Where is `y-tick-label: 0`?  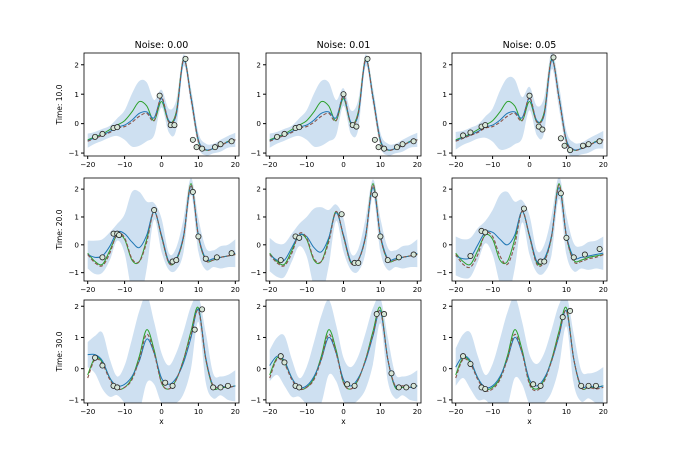 y-tick-label: 0 is located at coordinates (258, 123).